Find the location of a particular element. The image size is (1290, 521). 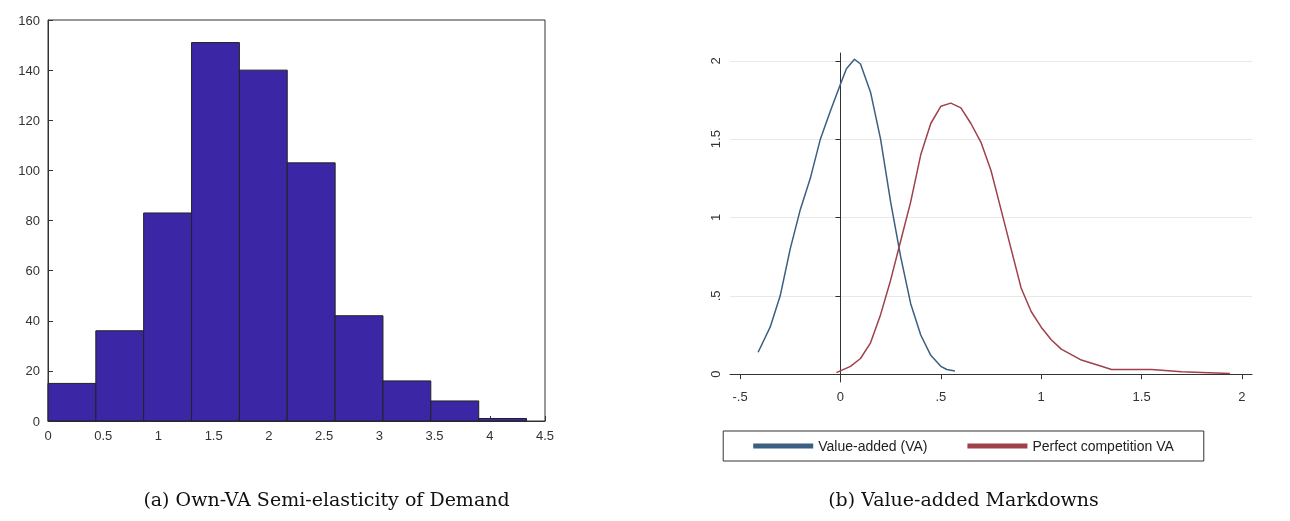

x-tick-label: 2.5 is located at coordinates (324, 435).